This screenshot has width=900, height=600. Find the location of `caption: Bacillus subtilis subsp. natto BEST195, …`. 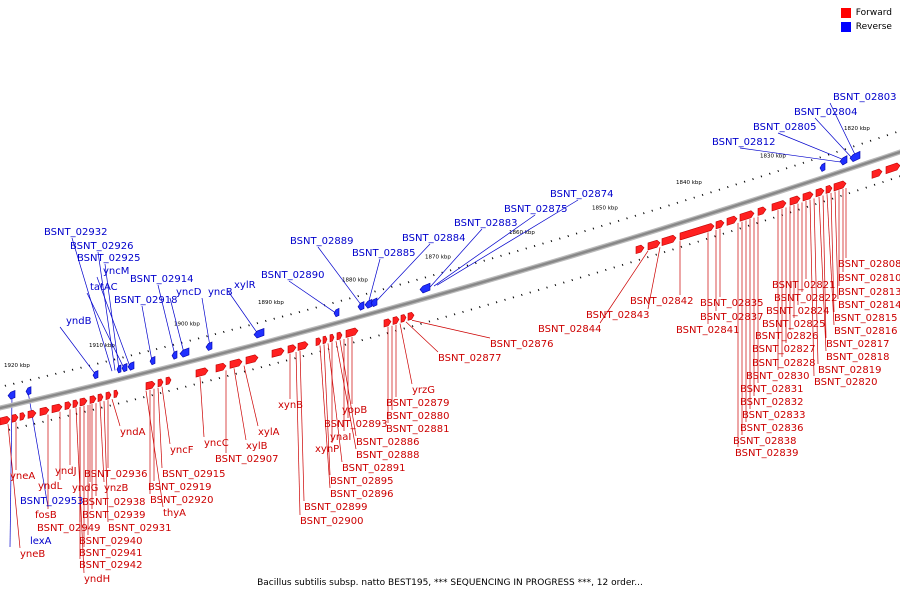

caption: Bacillus subtilis subsp. natto BEST195, … is located at coordinates (450, 583).